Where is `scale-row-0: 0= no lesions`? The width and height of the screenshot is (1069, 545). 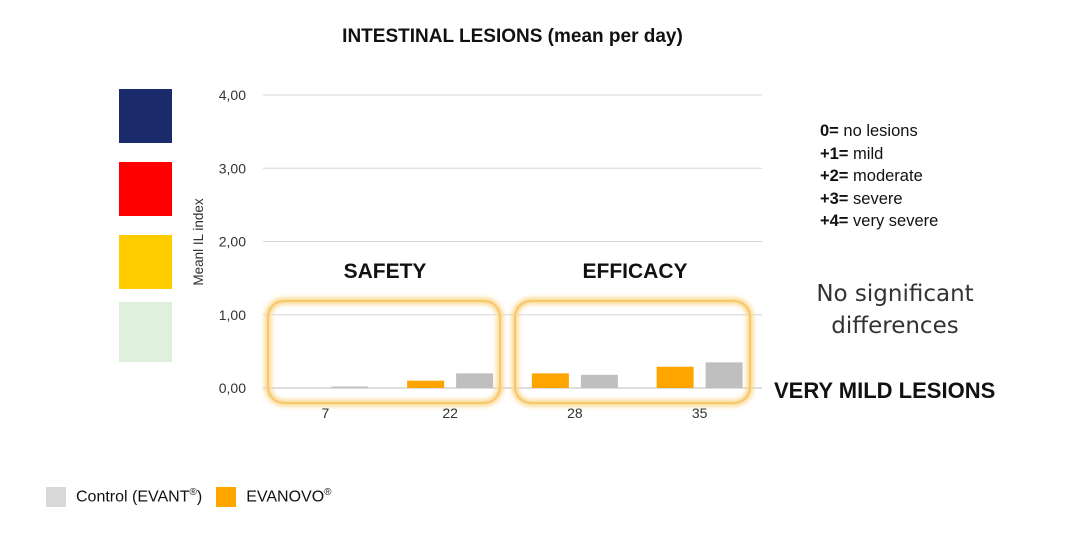
scale-row-0: 0= no lesions is located at coordinates (879, 131).